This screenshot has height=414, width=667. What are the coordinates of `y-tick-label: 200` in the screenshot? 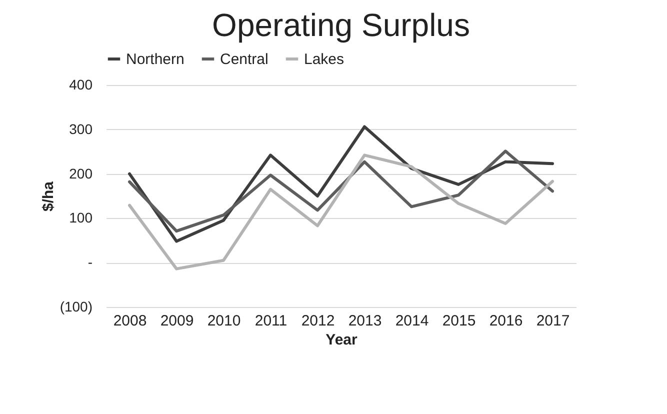 It's located at (81, 173).